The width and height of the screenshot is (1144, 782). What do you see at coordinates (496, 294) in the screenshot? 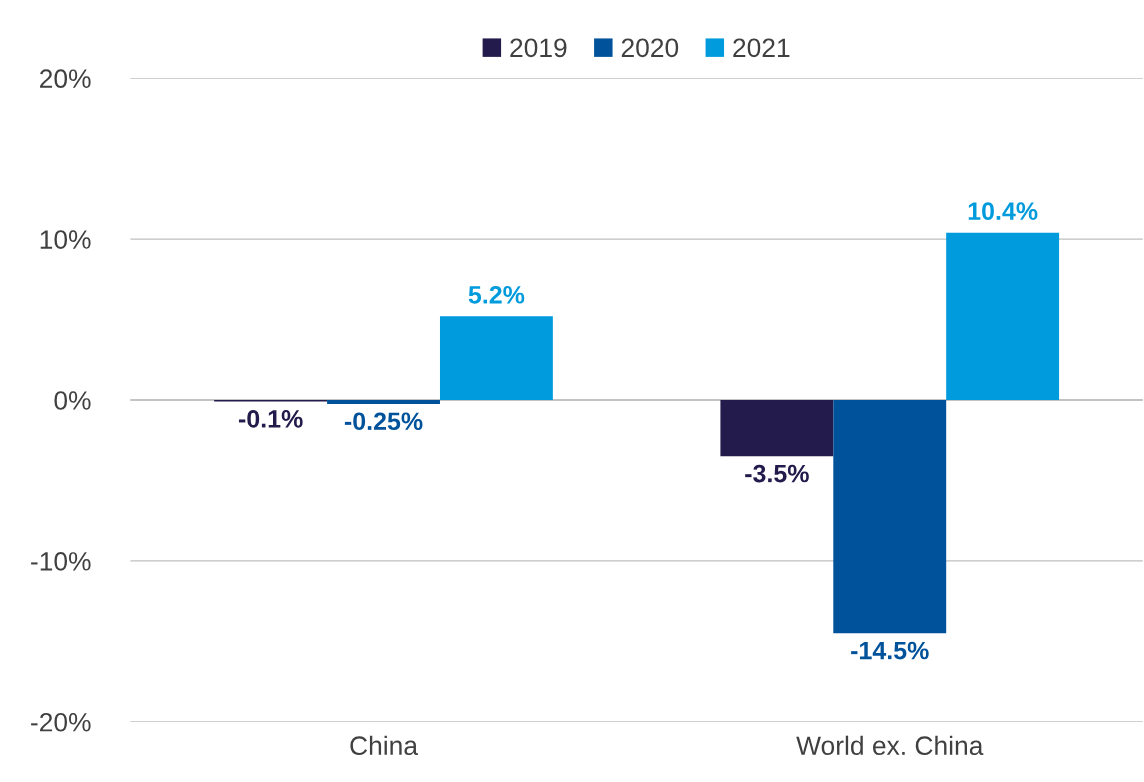
I see `data-label: 5.2%` at bounding box center [496, 294].